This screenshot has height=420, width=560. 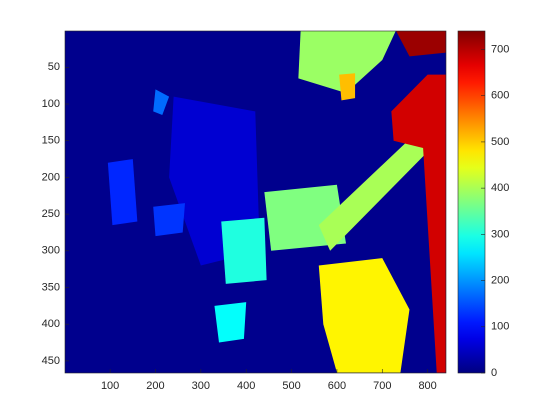 What do you see at coordinates (51, 324) in the screenshot?
I see `y-tick-label: 400` at bounding box center [51, 324].